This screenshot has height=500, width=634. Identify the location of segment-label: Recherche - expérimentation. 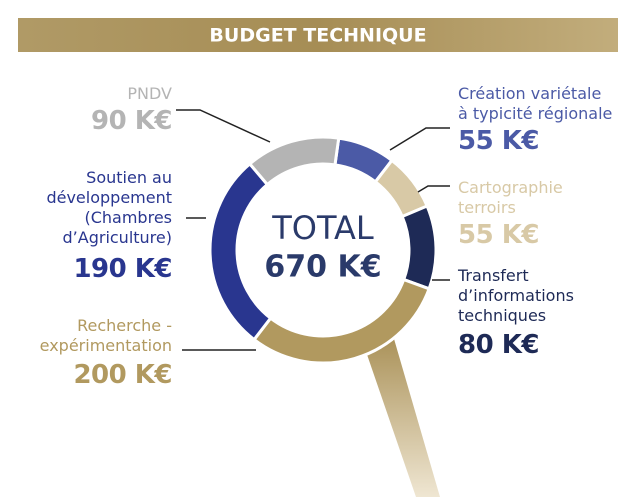
(105, 335).